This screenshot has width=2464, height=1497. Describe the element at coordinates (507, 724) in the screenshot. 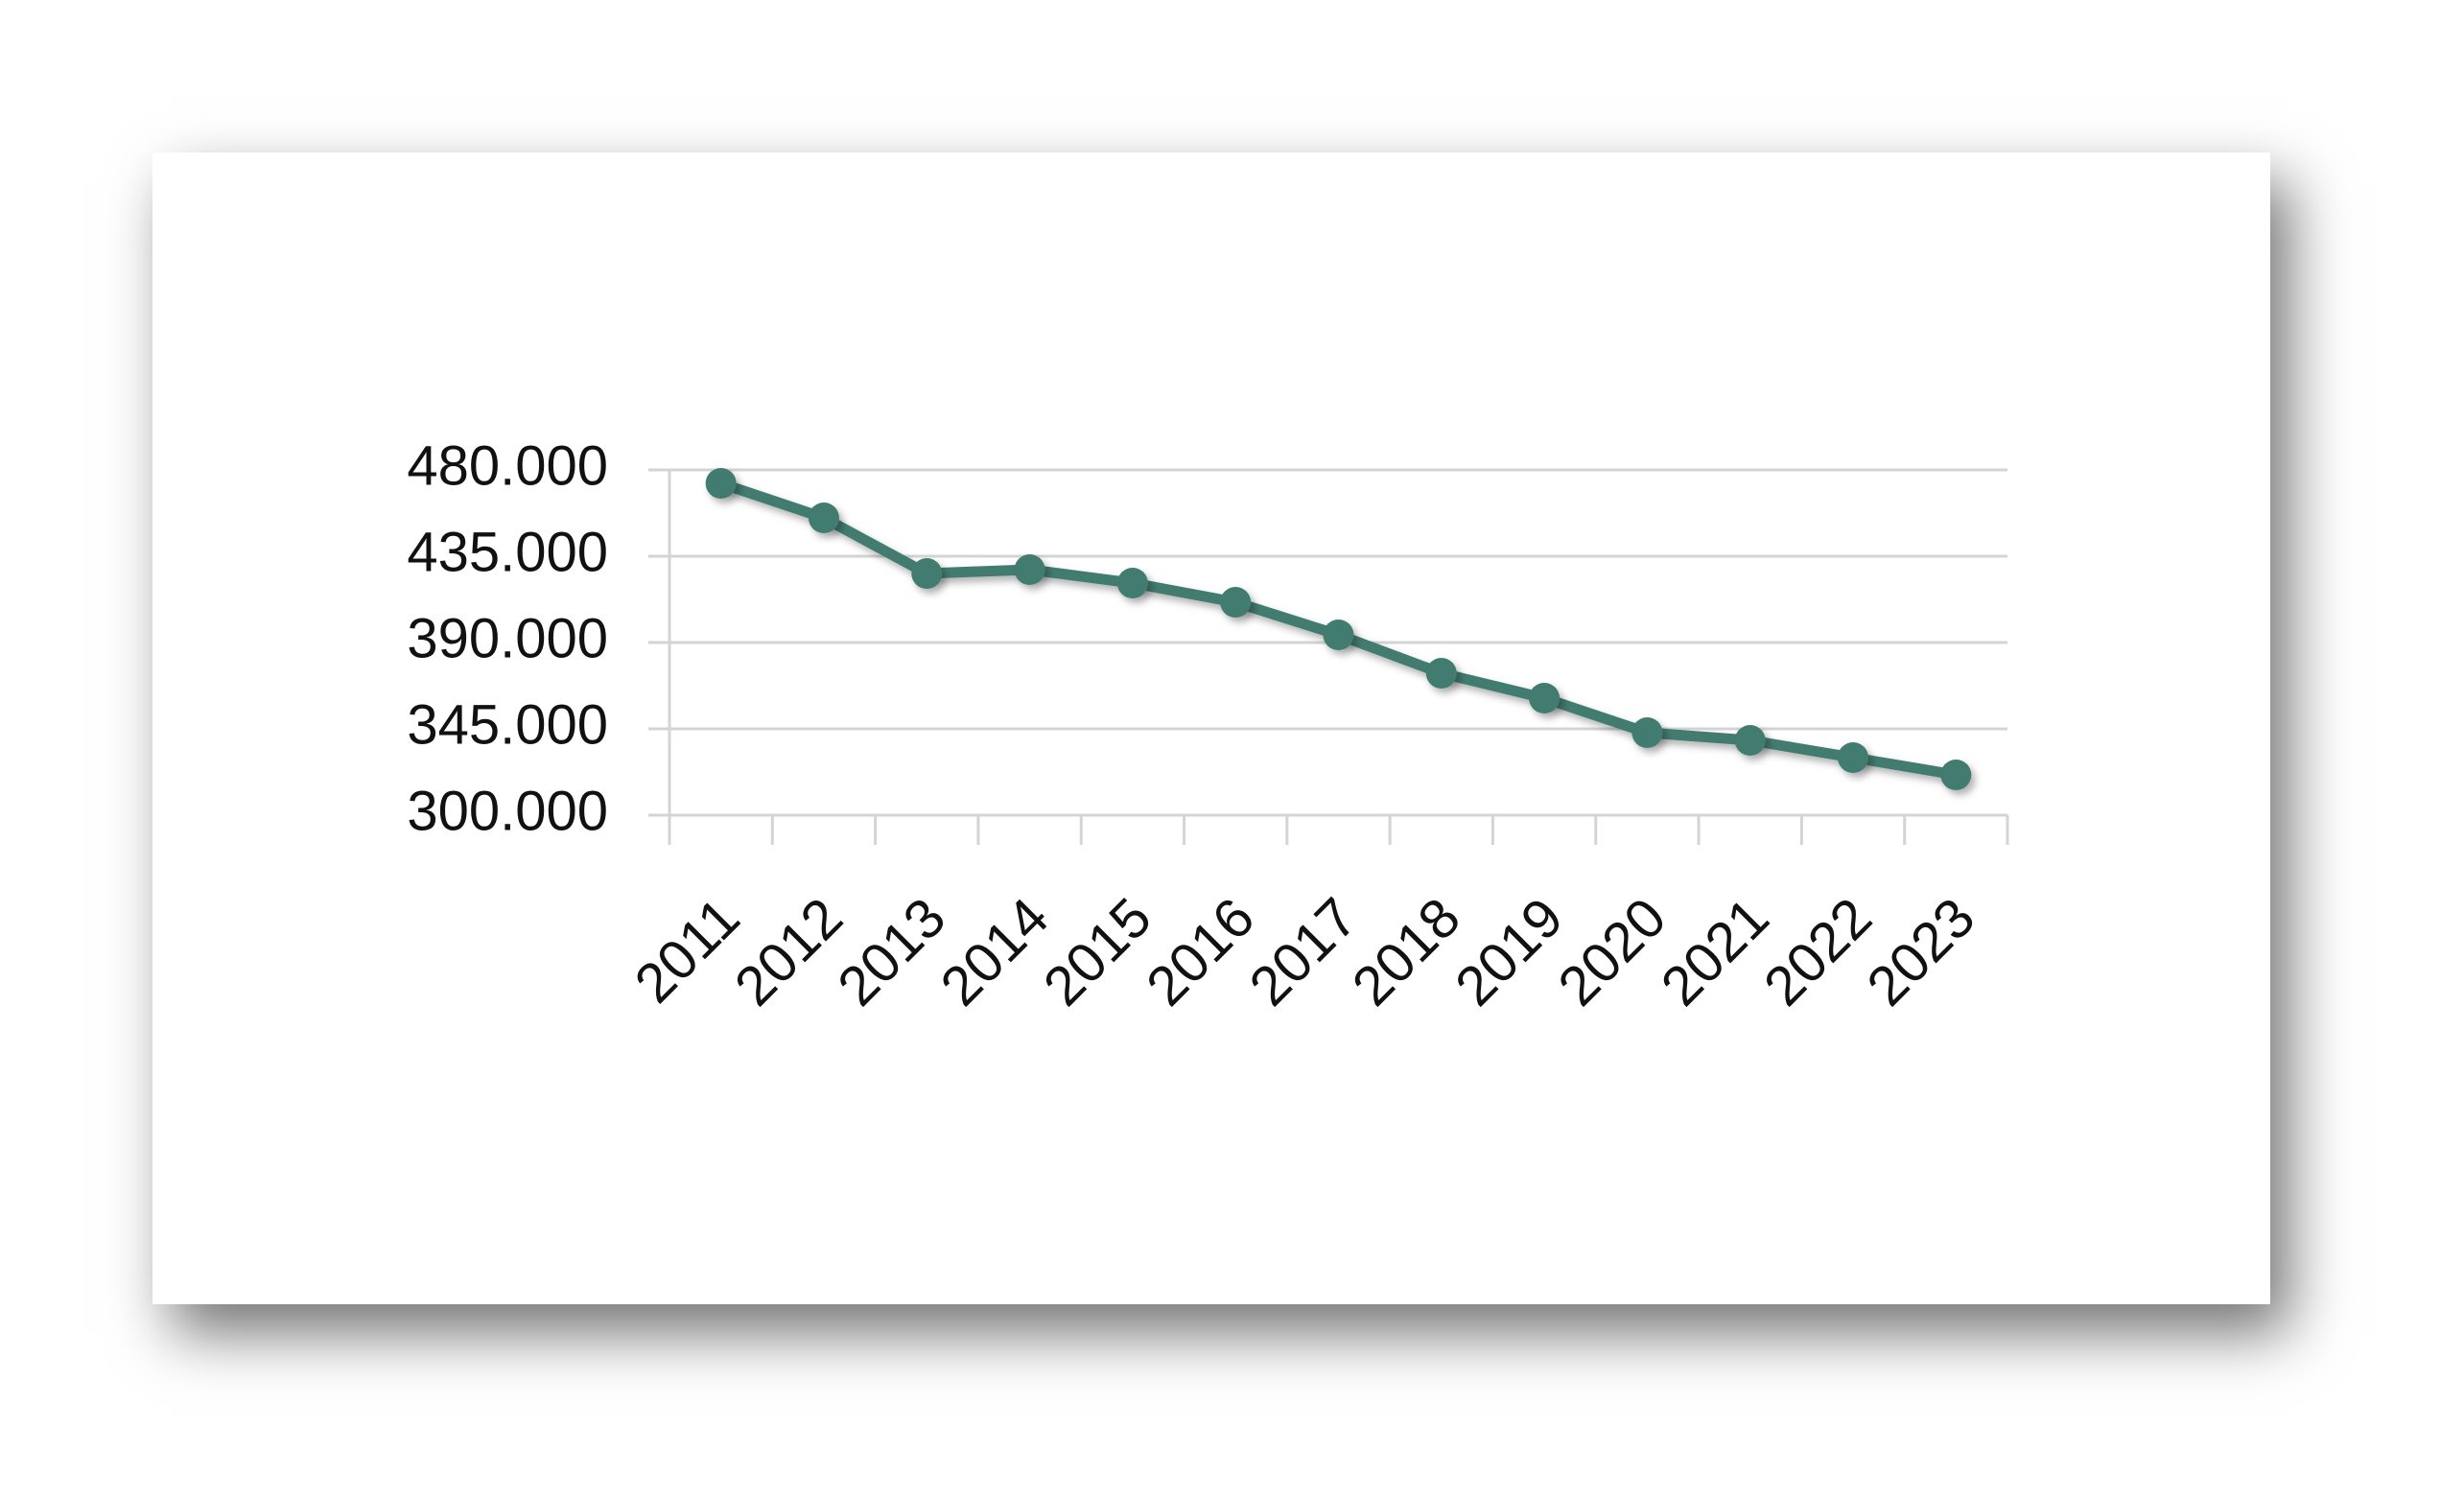

I see `y-tick-label: 345.000` at that location.